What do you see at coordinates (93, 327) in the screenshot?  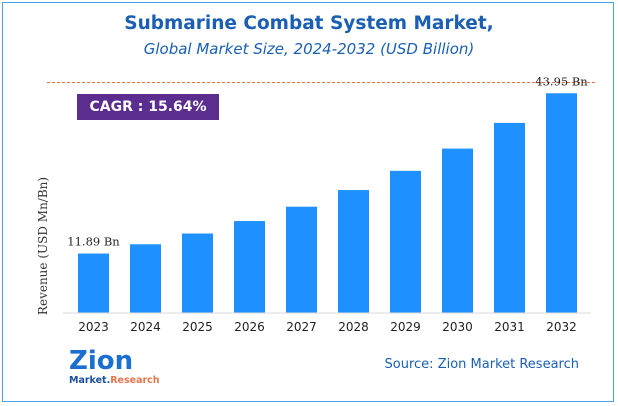 I see `x-tick-label-2023: 2023` at bounding box center [93, 327].